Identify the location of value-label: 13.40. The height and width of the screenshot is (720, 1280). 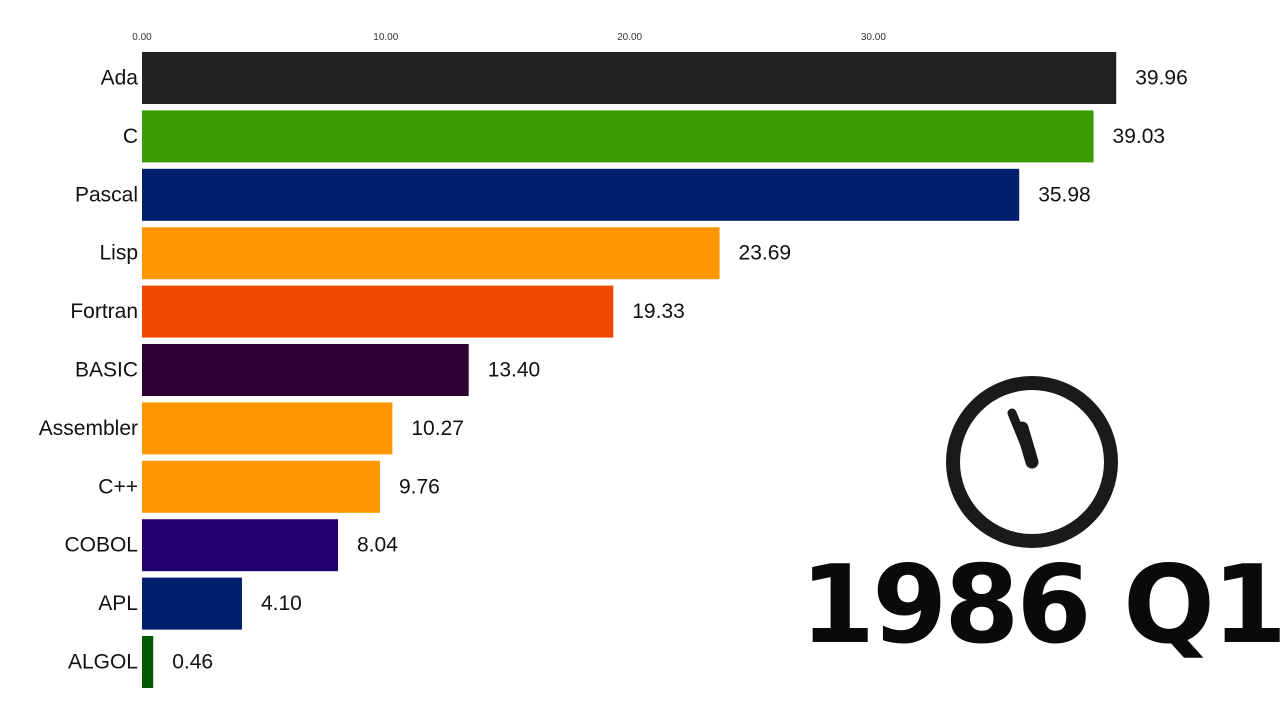
(514, 370).